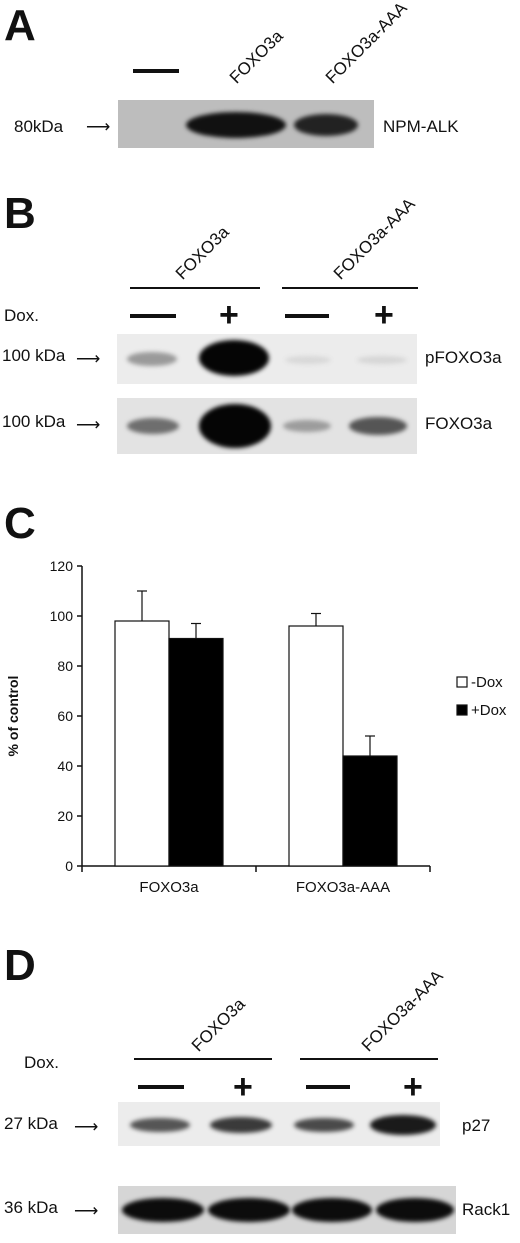 Image resolution: width=520 pixels, height=1243 pixels. I want to click on panel-a-blot, so click(246, 124).